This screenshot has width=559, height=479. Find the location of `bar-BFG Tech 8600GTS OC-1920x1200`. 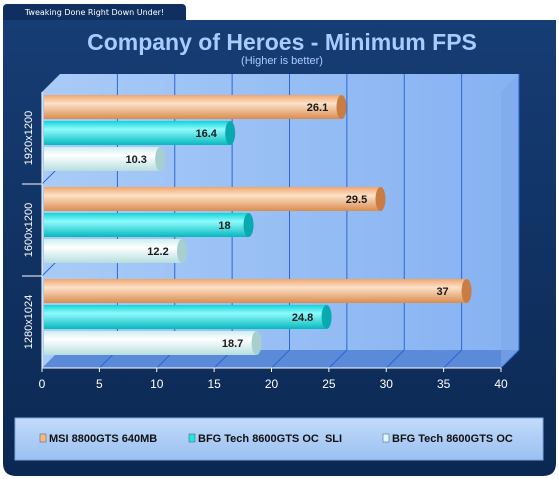

bar-BFG Tech 8600GTS OC-1920x1200 is located at coordinates (102, 159).